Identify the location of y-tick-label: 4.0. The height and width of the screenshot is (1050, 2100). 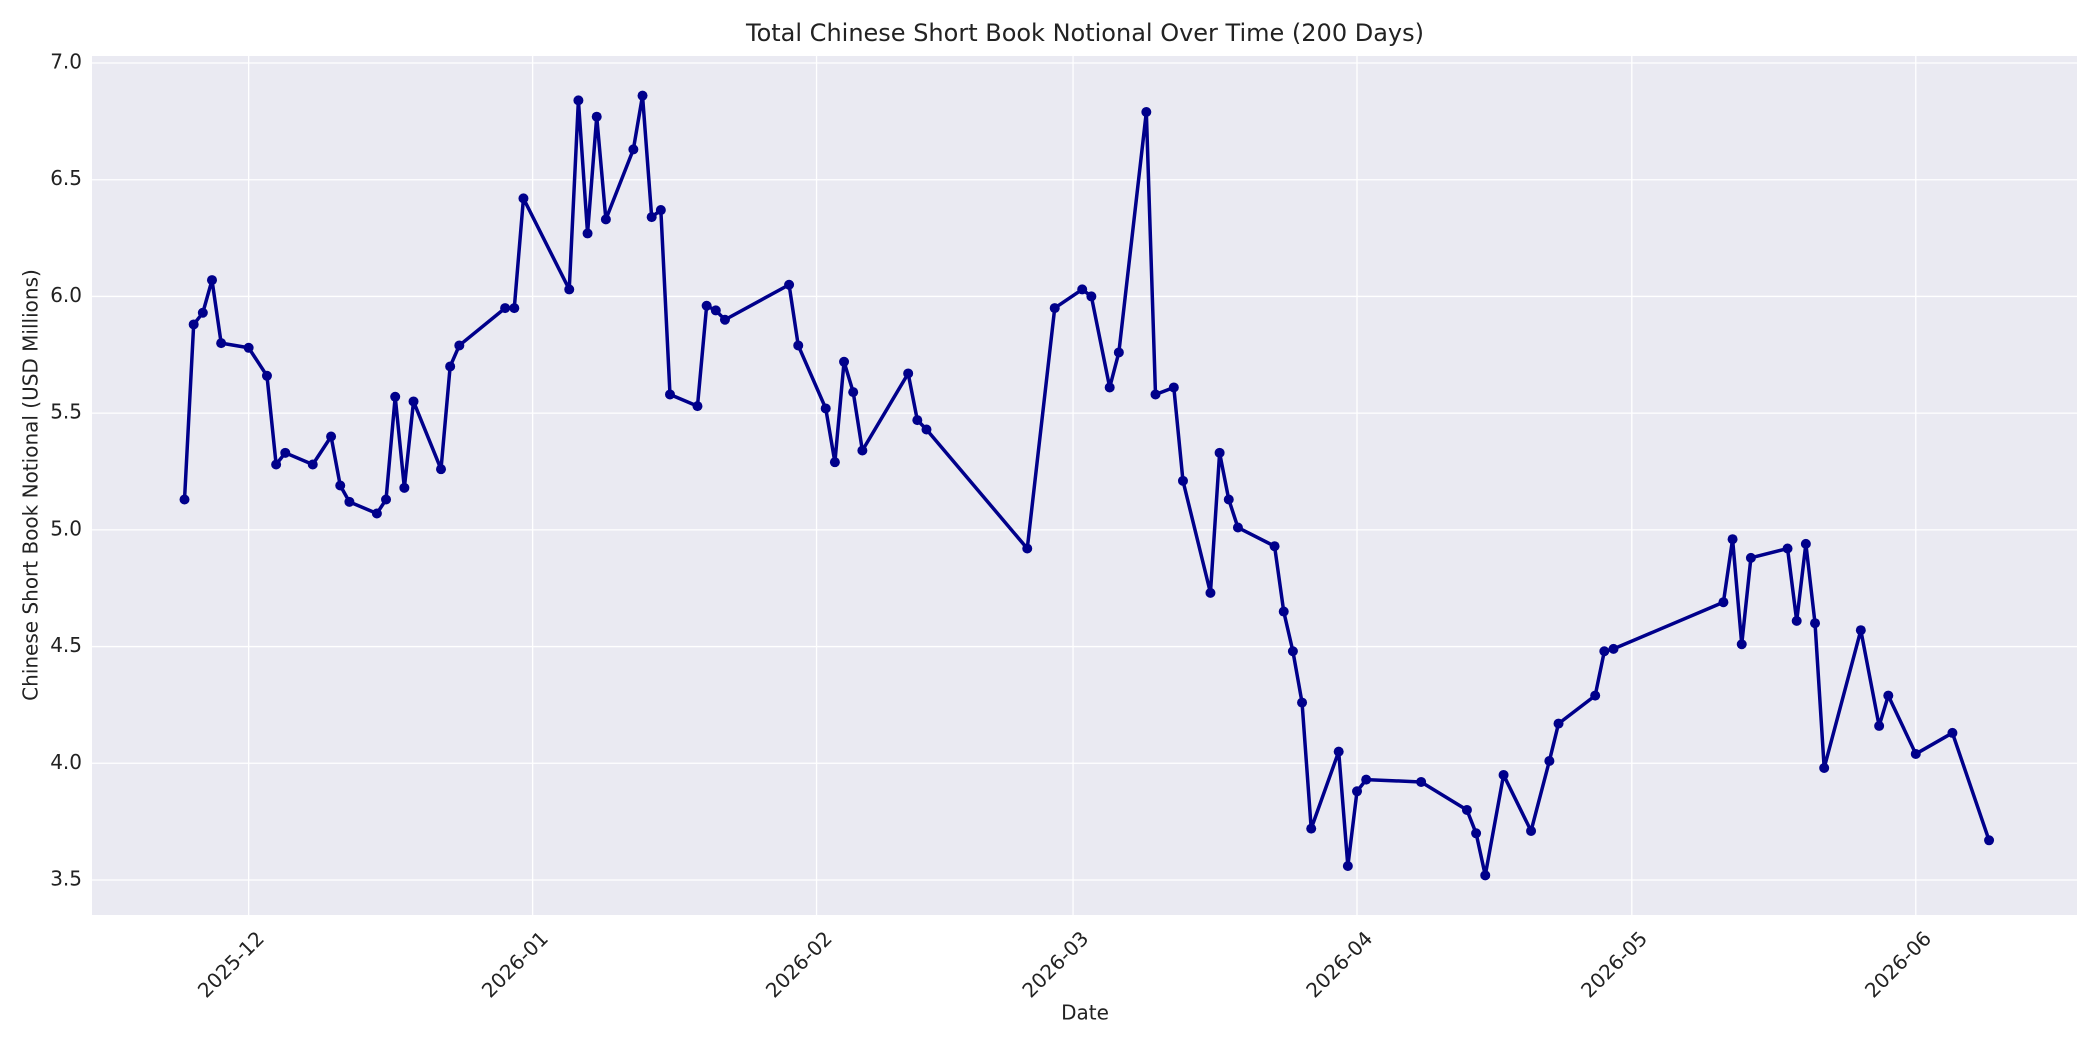
(66, 762).